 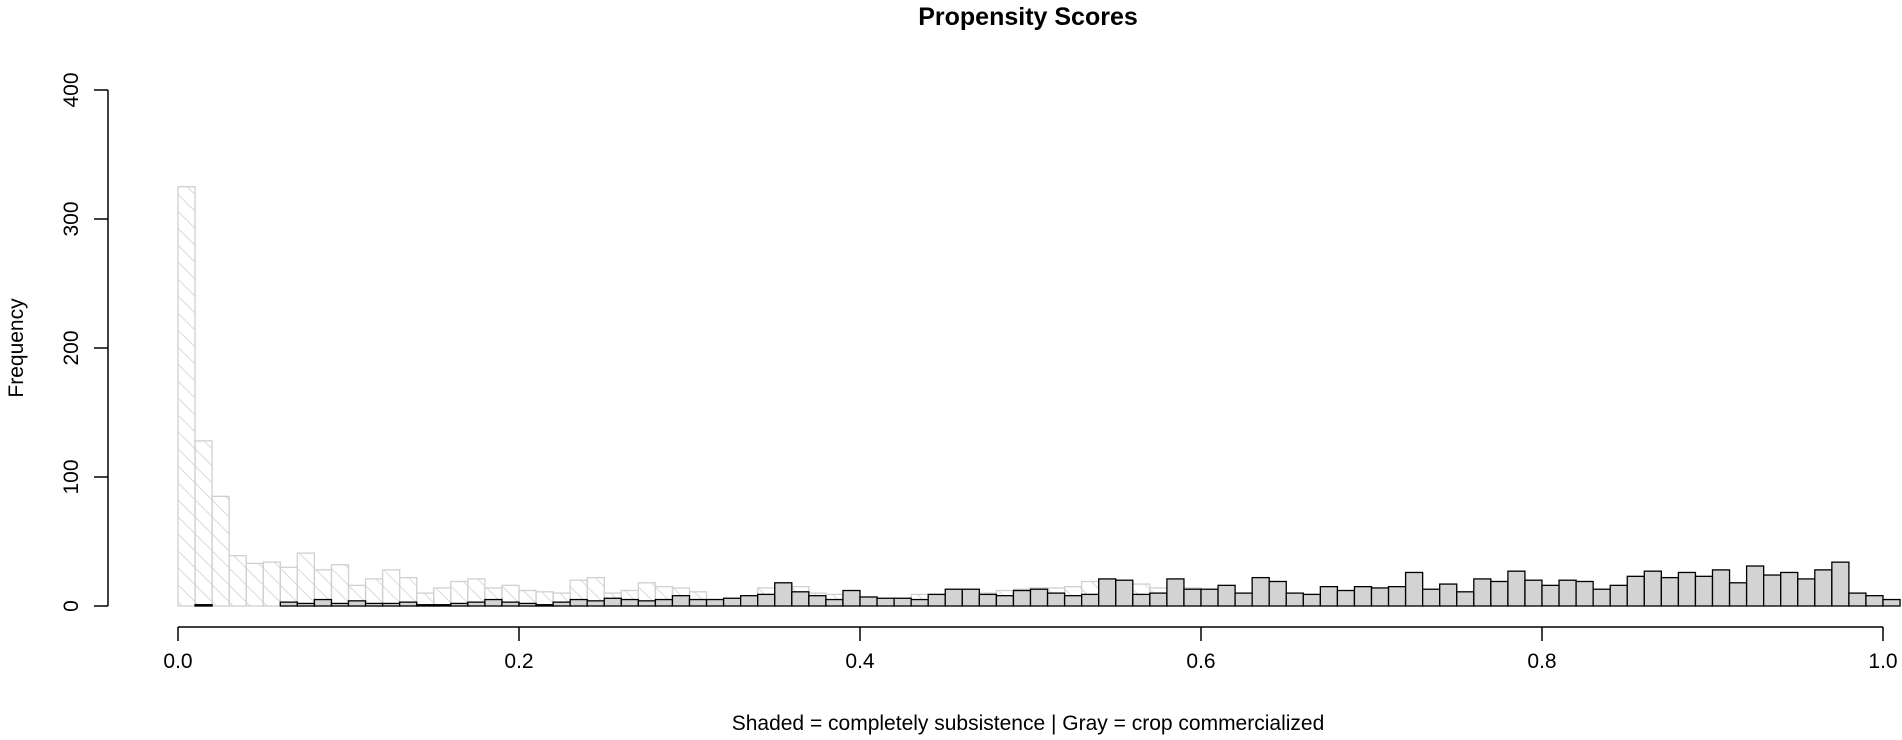 I want to click on x-axis: 0.0 0.2 0.4 0.6 0.8 1.0, so click(x=1030, y=649).